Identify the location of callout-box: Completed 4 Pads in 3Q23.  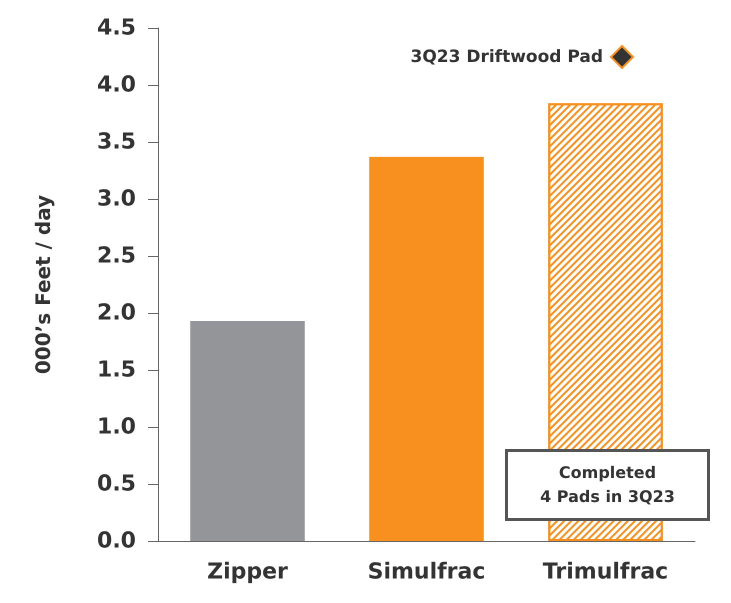
(607, 485).